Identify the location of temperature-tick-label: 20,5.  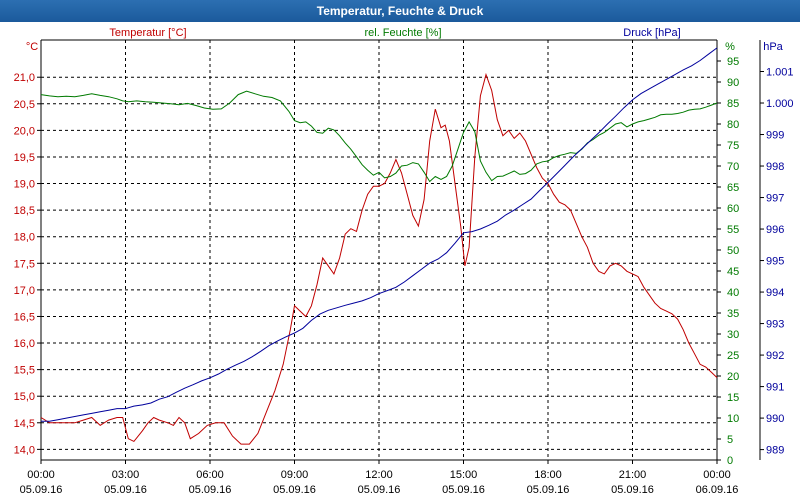
(24, 105).